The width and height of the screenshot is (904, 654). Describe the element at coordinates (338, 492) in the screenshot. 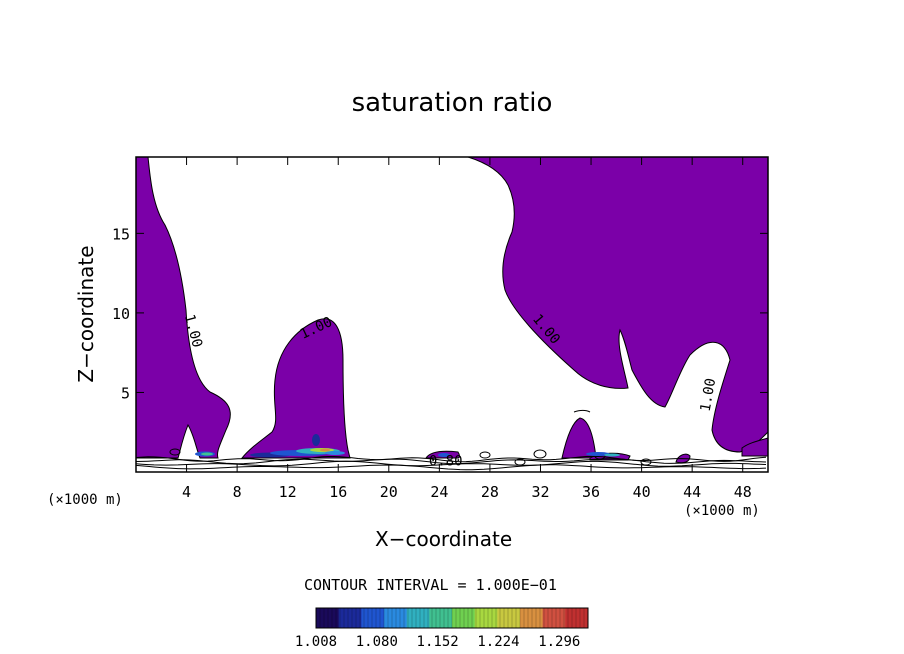

I see `x-tick-label: 16` at that location.